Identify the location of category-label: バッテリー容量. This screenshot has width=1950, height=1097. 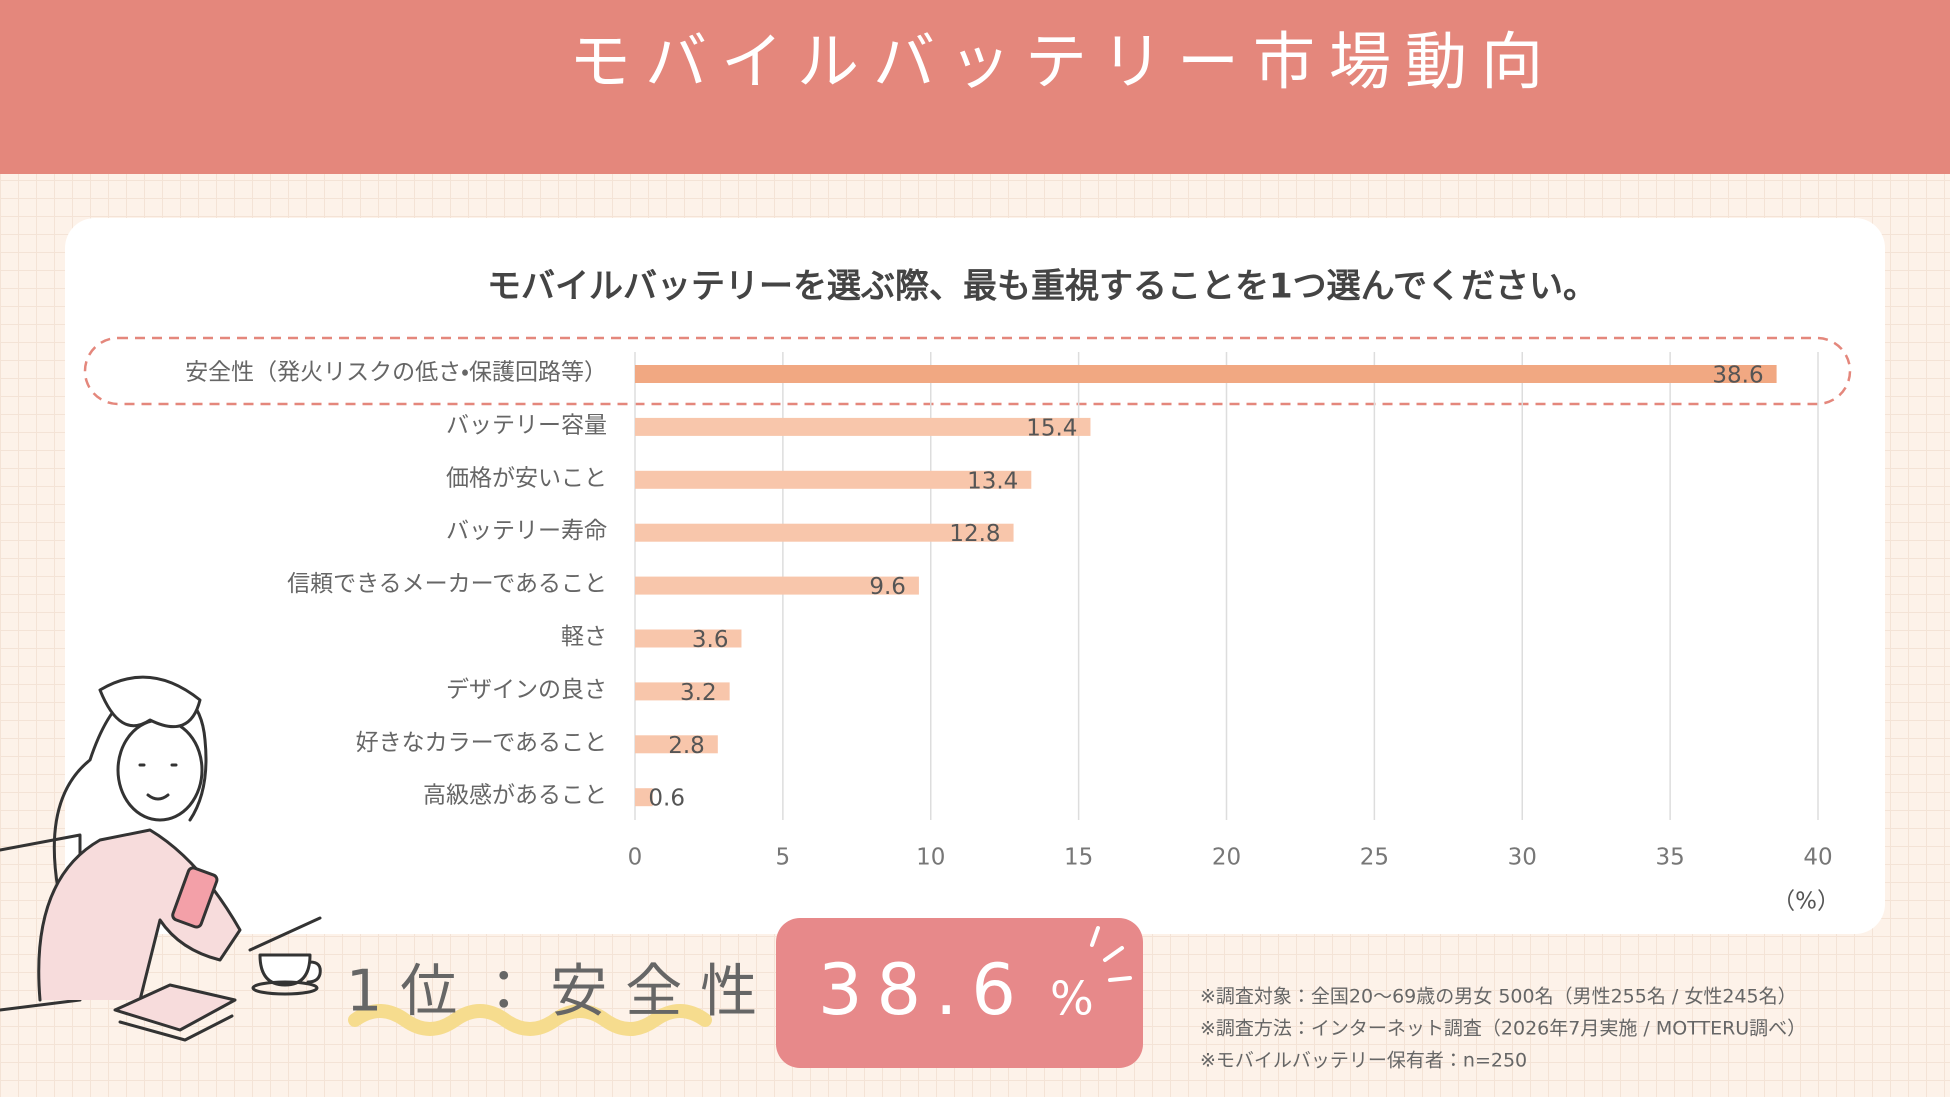
(526, 425).